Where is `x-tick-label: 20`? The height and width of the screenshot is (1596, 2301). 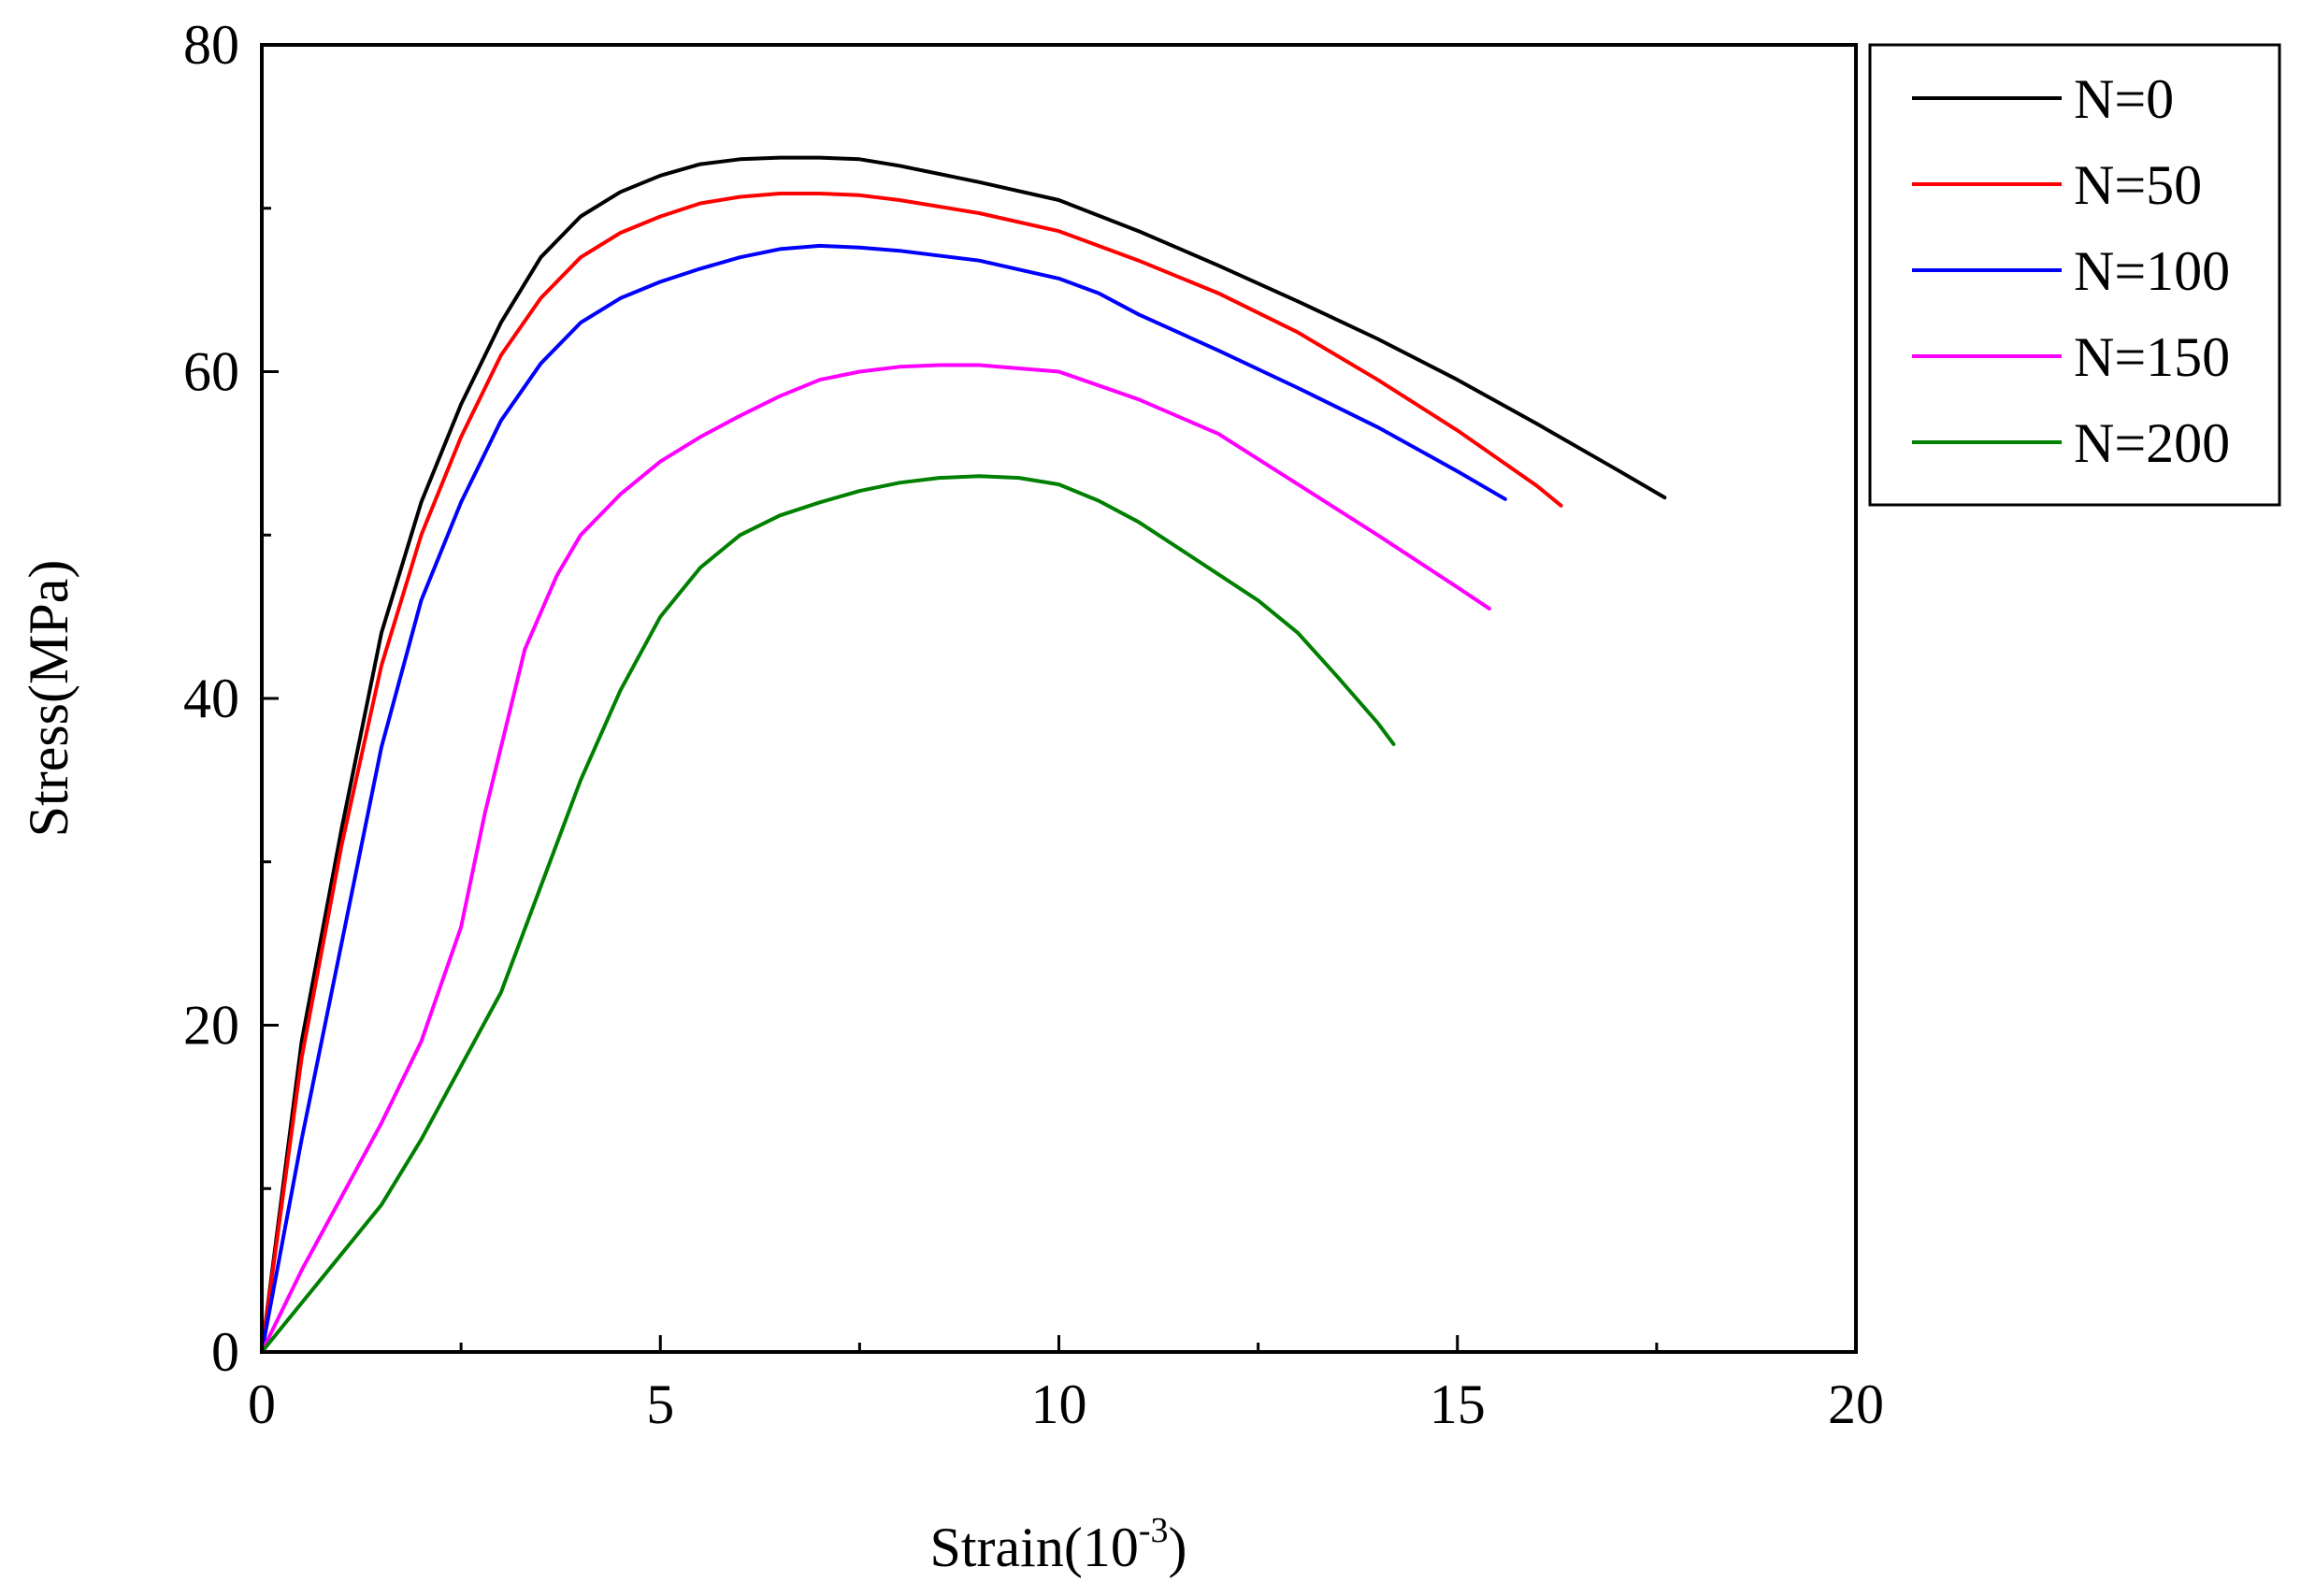
x-tick-label: 20 is located at coordinates (1856, 1404).